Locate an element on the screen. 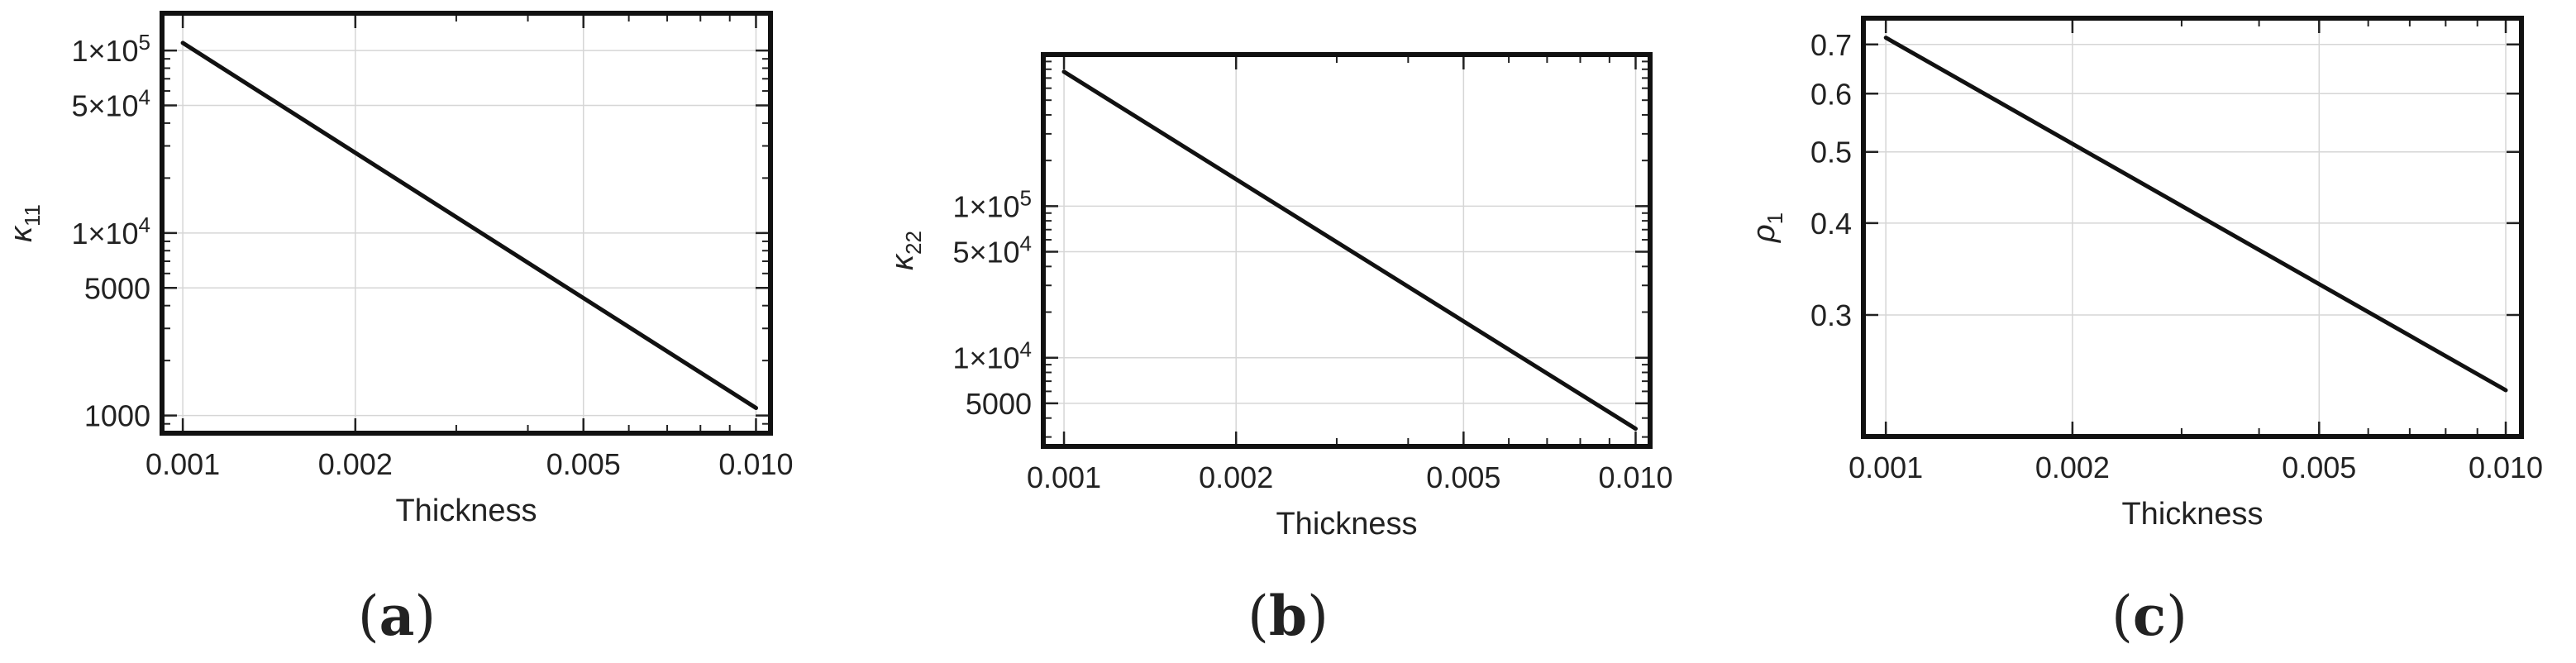  y-tick-label: 0.7 is located at coordinates (1831, 45).